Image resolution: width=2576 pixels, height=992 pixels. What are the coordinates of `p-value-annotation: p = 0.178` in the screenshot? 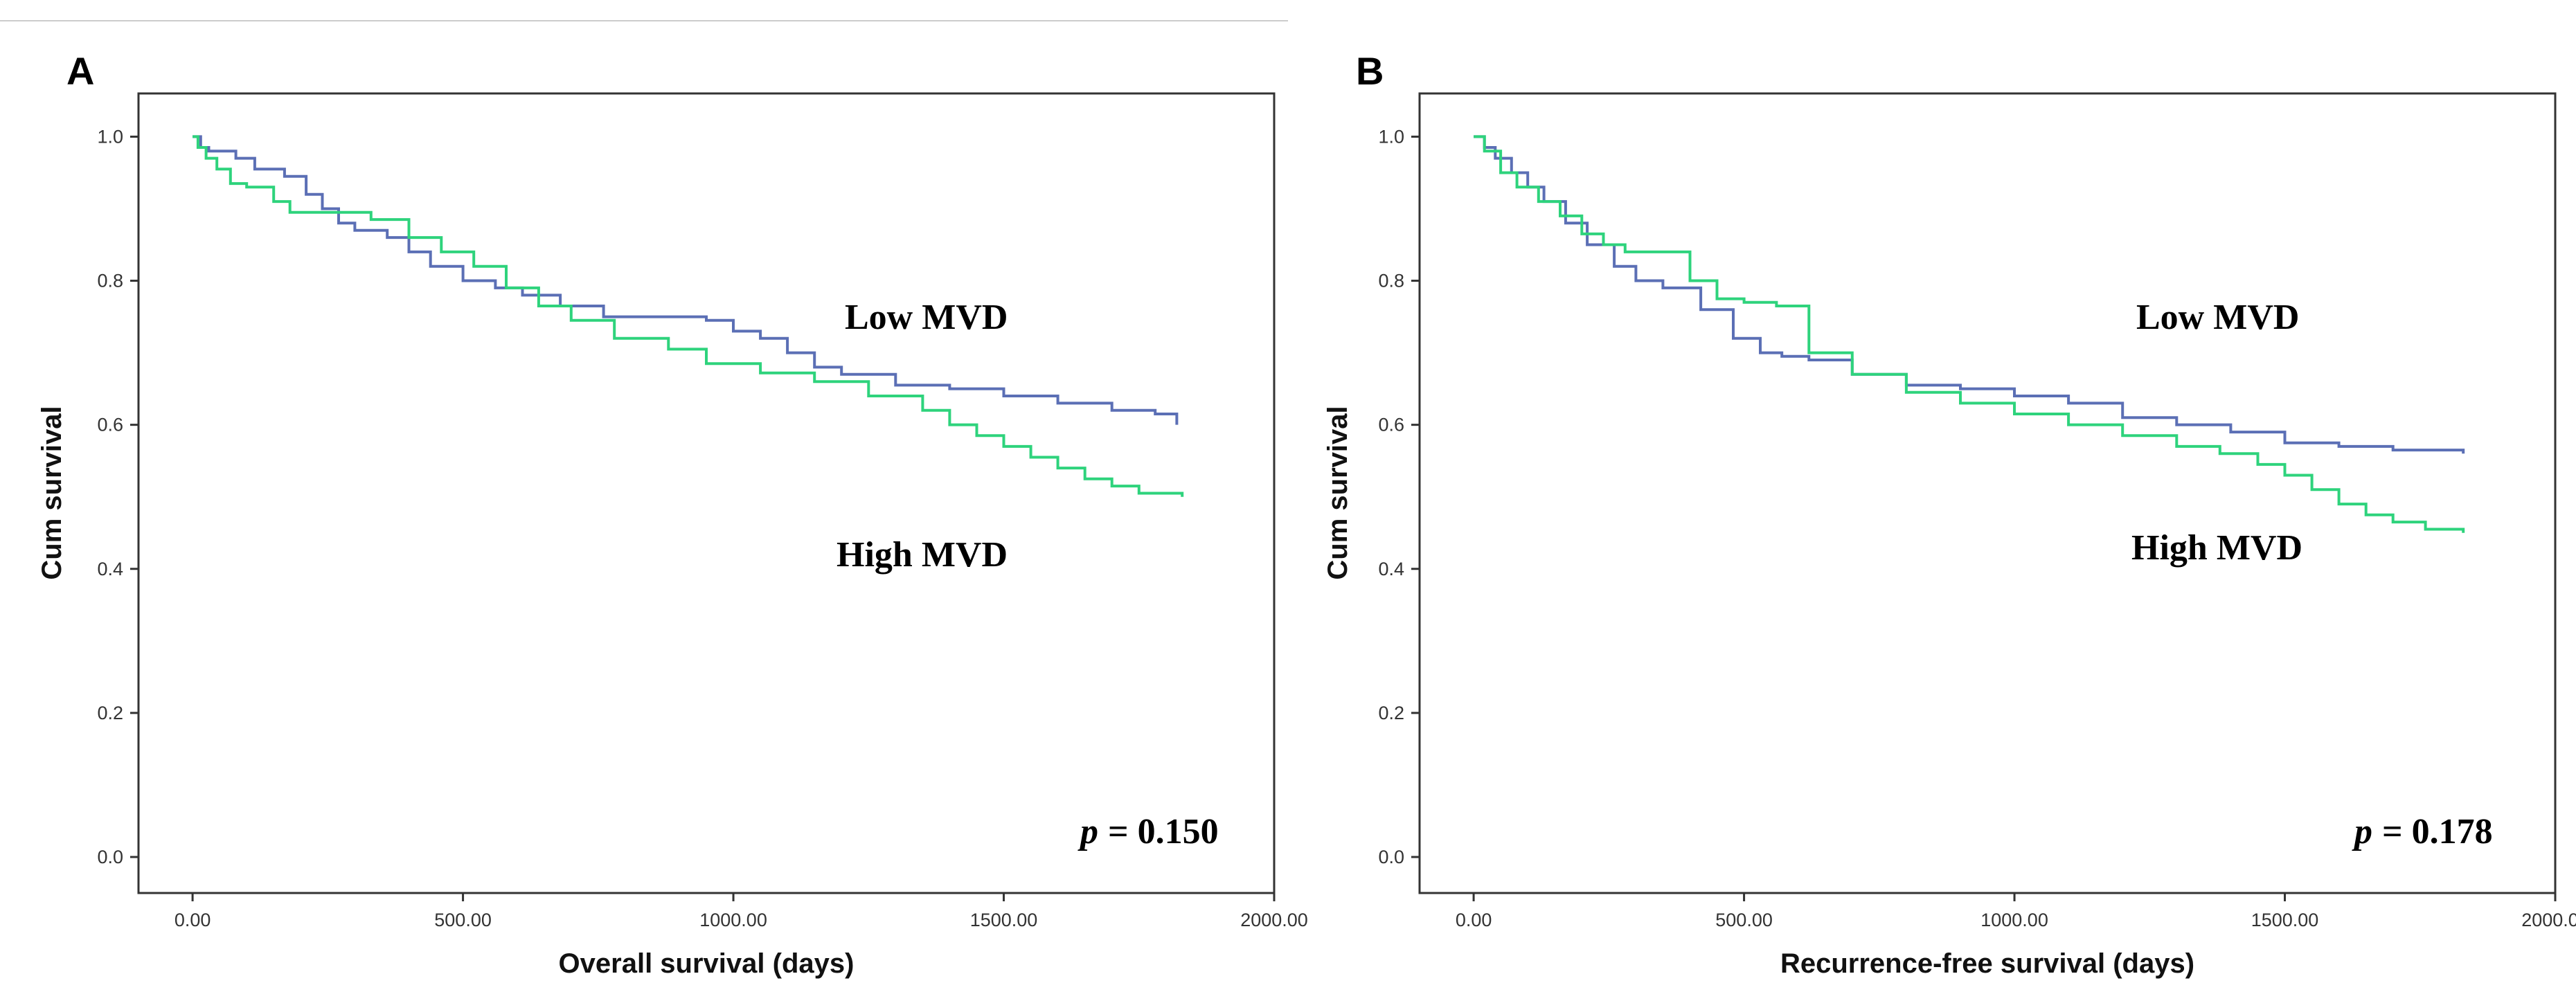 It's located at (2422, 831).